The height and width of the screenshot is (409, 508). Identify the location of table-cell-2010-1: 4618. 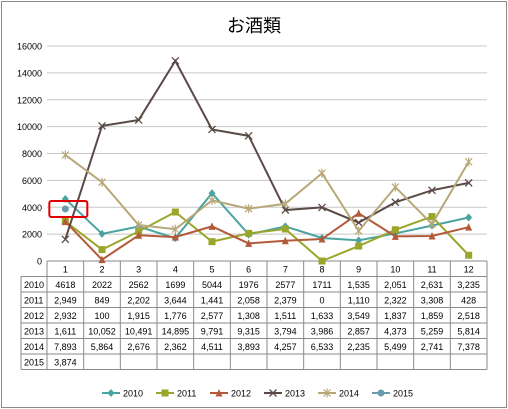
(65, 285).